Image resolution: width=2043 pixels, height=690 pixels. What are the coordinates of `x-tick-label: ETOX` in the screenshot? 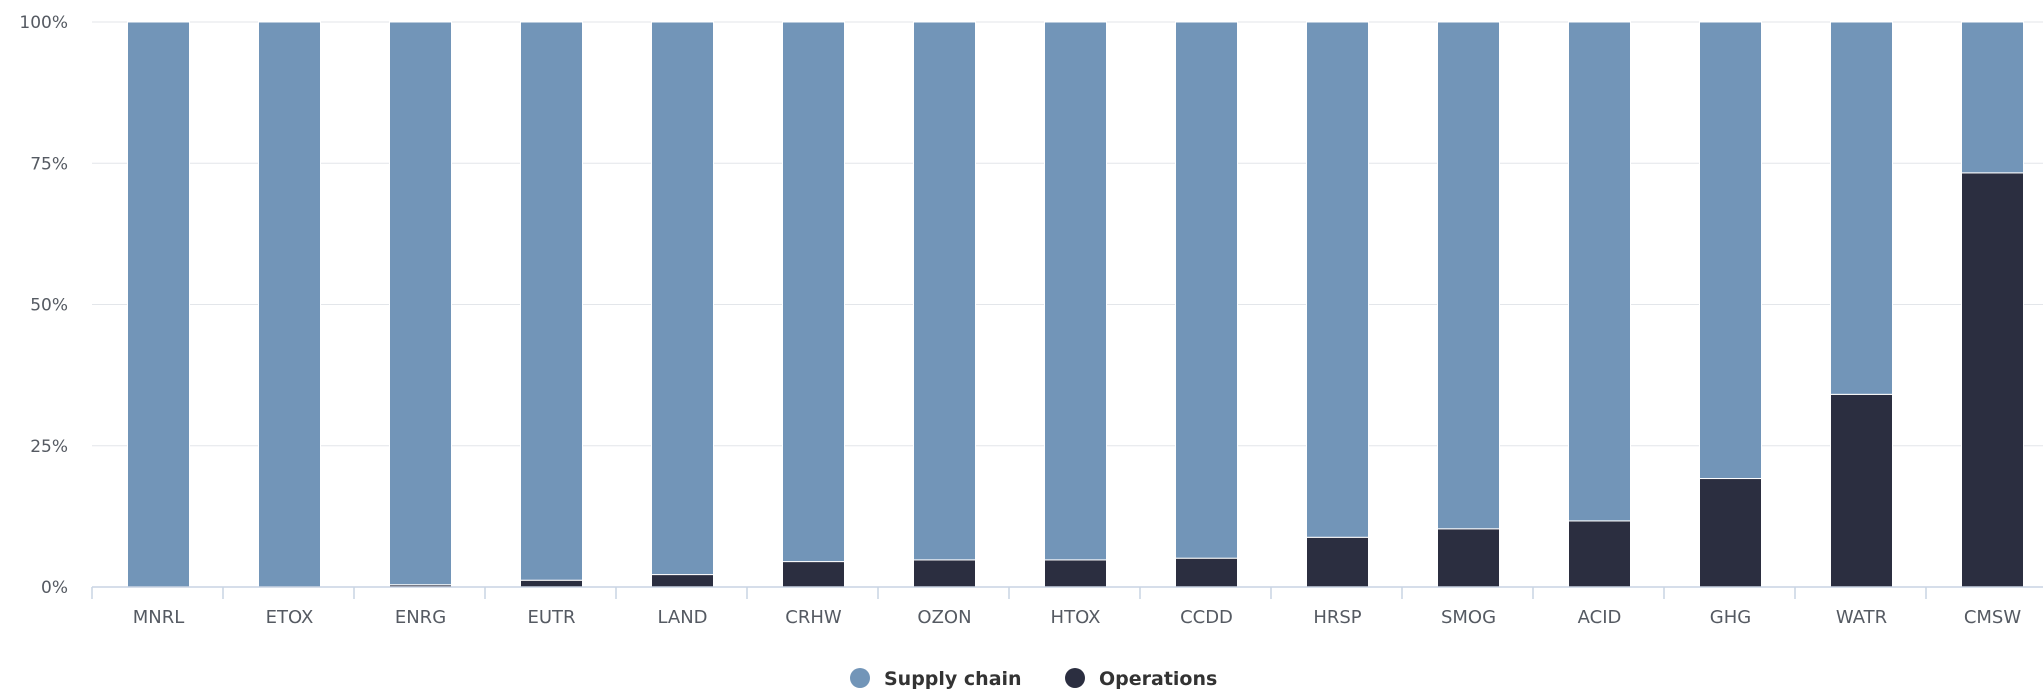 It's located at (290, 617).